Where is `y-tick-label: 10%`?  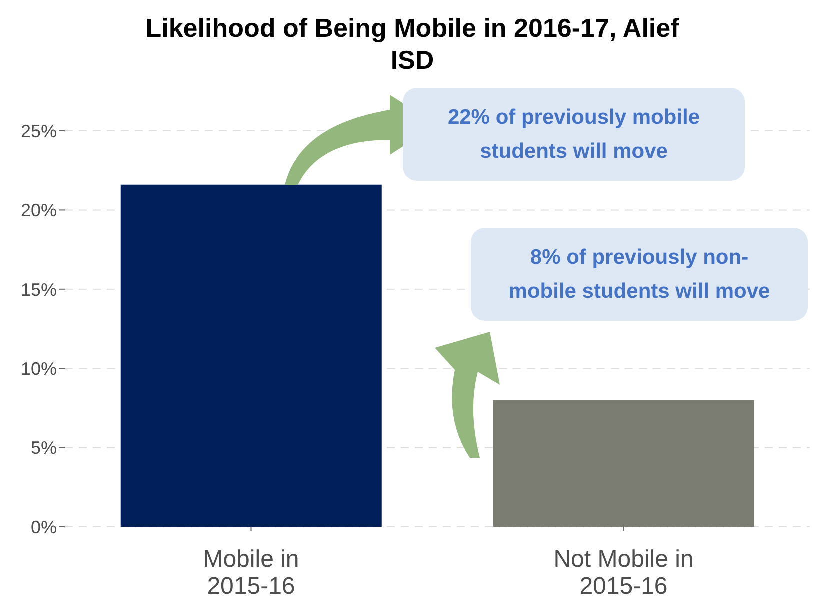 y-tick-label: 10% is located at coordinates (38, 368).